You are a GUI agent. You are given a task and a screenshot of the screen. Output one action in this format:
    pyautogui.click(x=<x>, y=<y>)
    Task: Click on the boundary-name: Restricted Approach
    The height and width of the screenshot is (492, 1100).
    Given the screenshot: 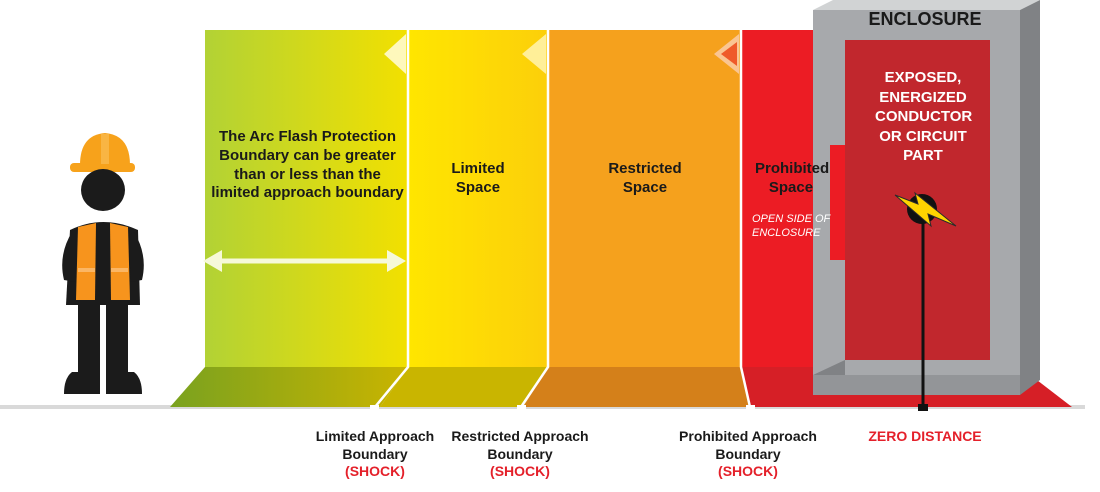 What is the action you would take?
    pyautogui.click(x=520, y=436)
    